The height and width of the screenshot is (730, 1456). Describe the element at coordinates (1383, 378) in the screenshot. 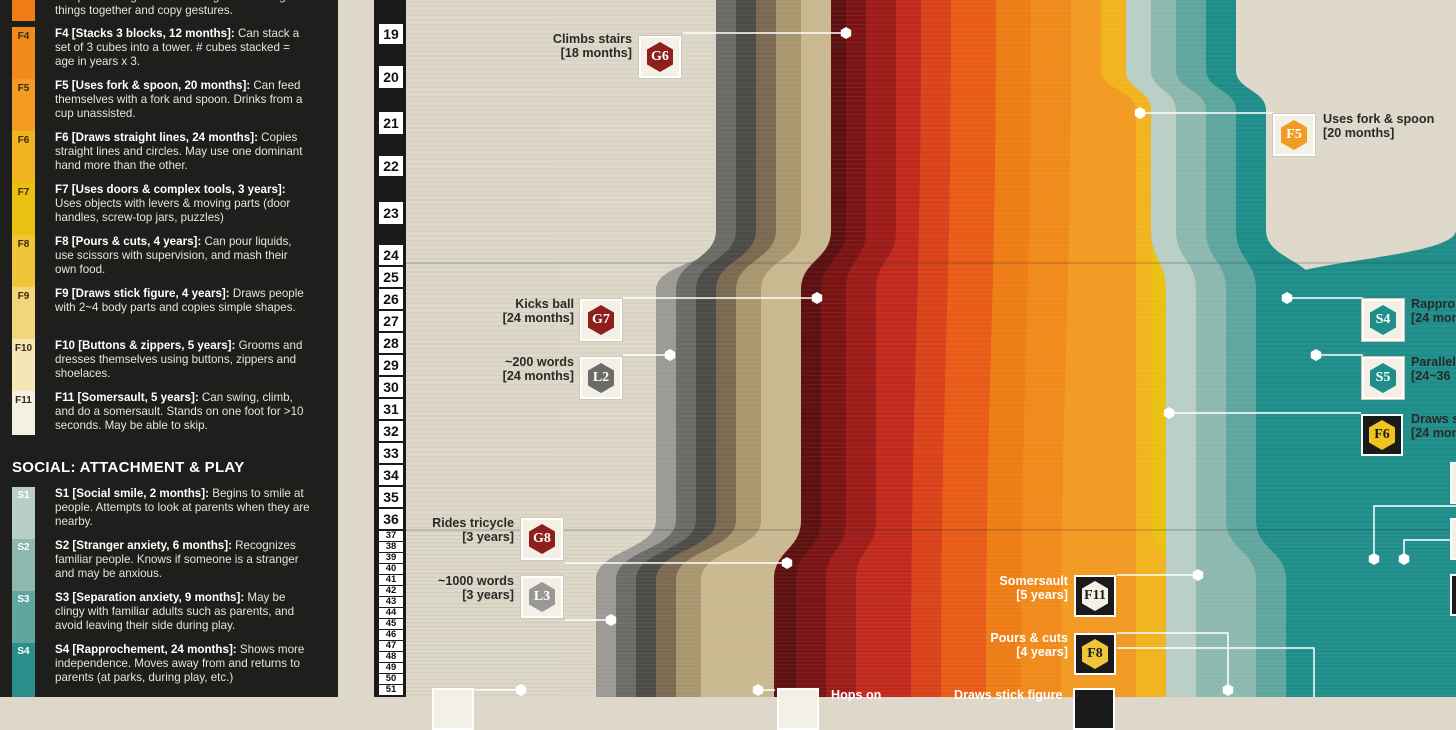

I see `milestone-badge-s5: S5` at that location.